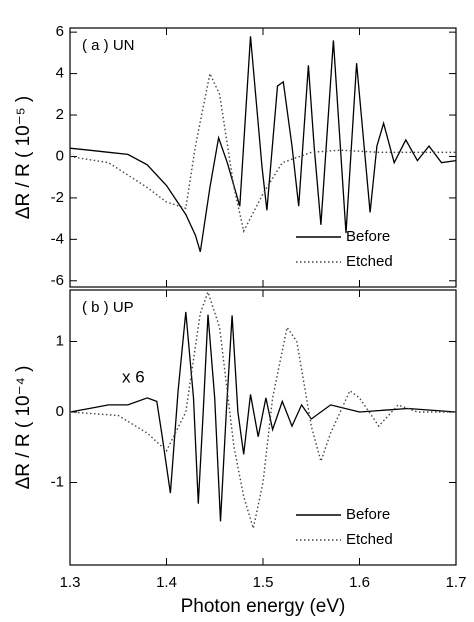 The image size is (474, 622). I want to click on y-axis-label: ΔR / R ( 10⁻⁵ ), so click(23, 158).